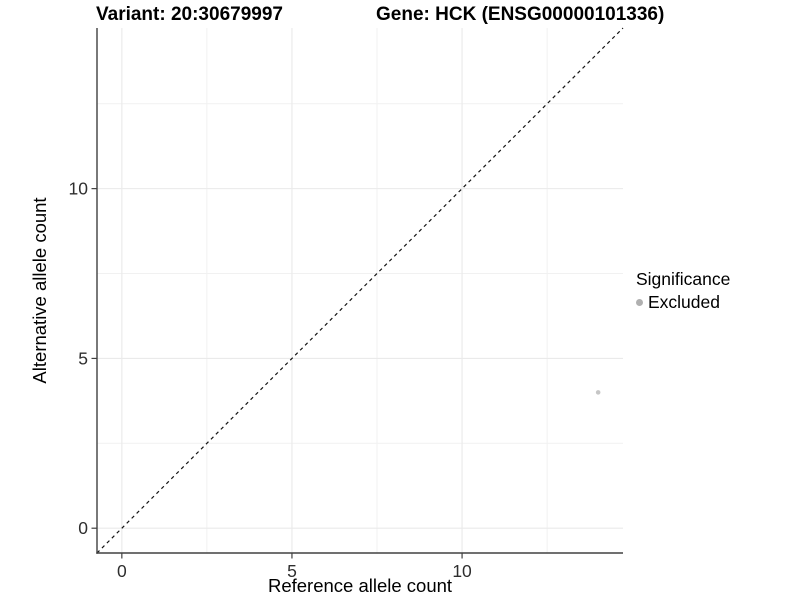  I want to click on legend-item-label: Excluded, so click(684, 302).